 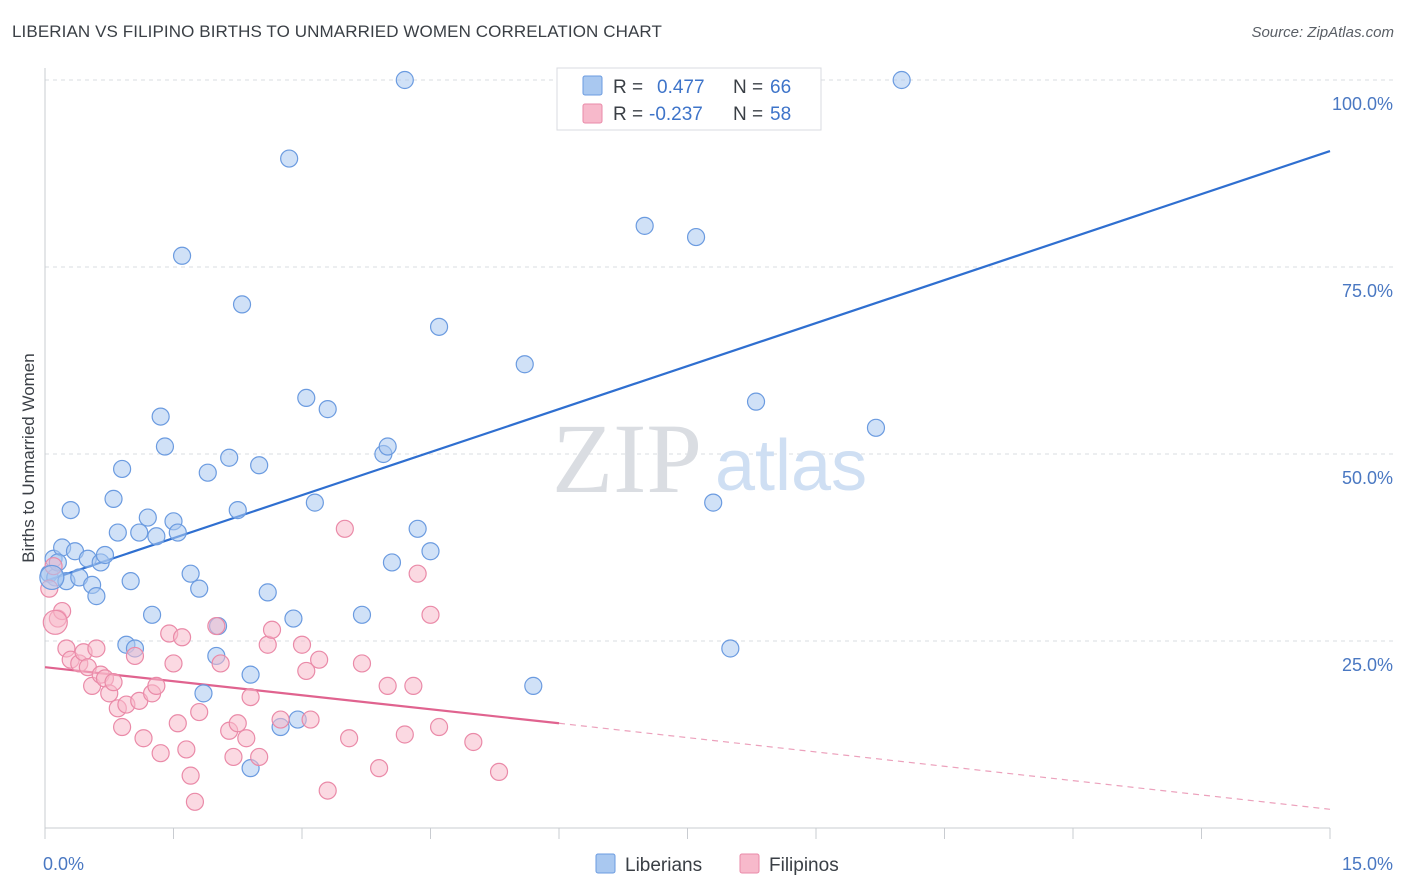 What do you see at coordinates (1367, 665) in the screenshot?
I see `y-tick-label: 25.0%` at bounding box center [1367, 665].